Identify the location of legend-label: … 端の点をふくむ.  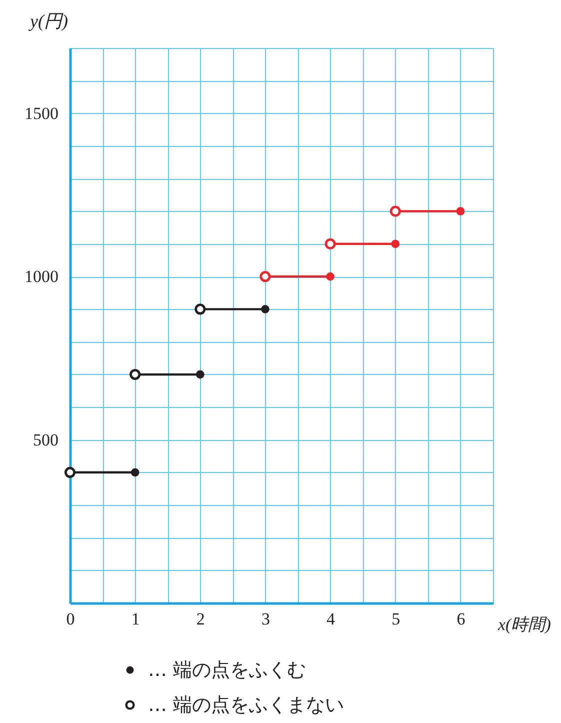
(227, 670).